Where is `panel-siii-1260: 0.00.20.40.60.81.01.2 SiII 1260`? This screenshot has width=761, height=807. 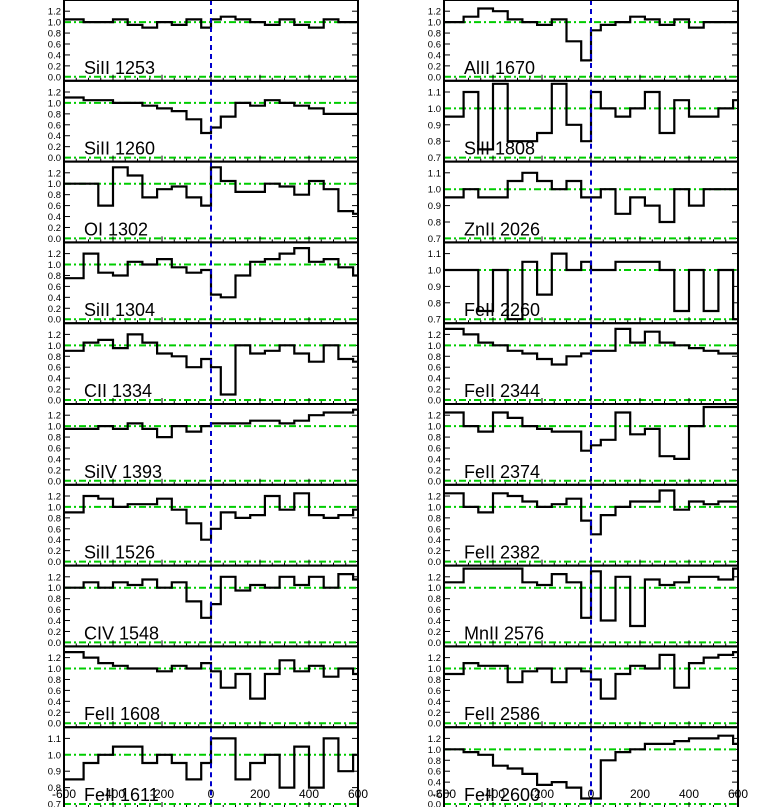 panel-siii-1260: 0.00.20.40.60.81.01.2 SiII 1260 is located at coordinates (203, 121).